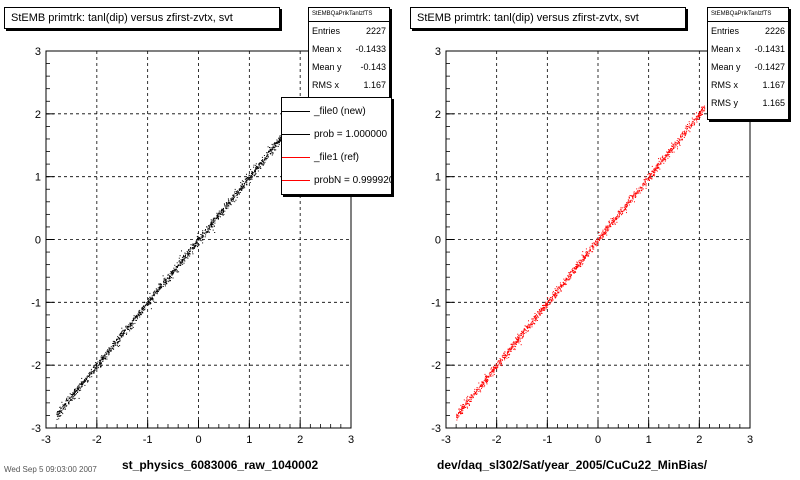 The height and width of the screenshot is (480, 800). I want to click on legend-swatch-file1, so click(296, 157).